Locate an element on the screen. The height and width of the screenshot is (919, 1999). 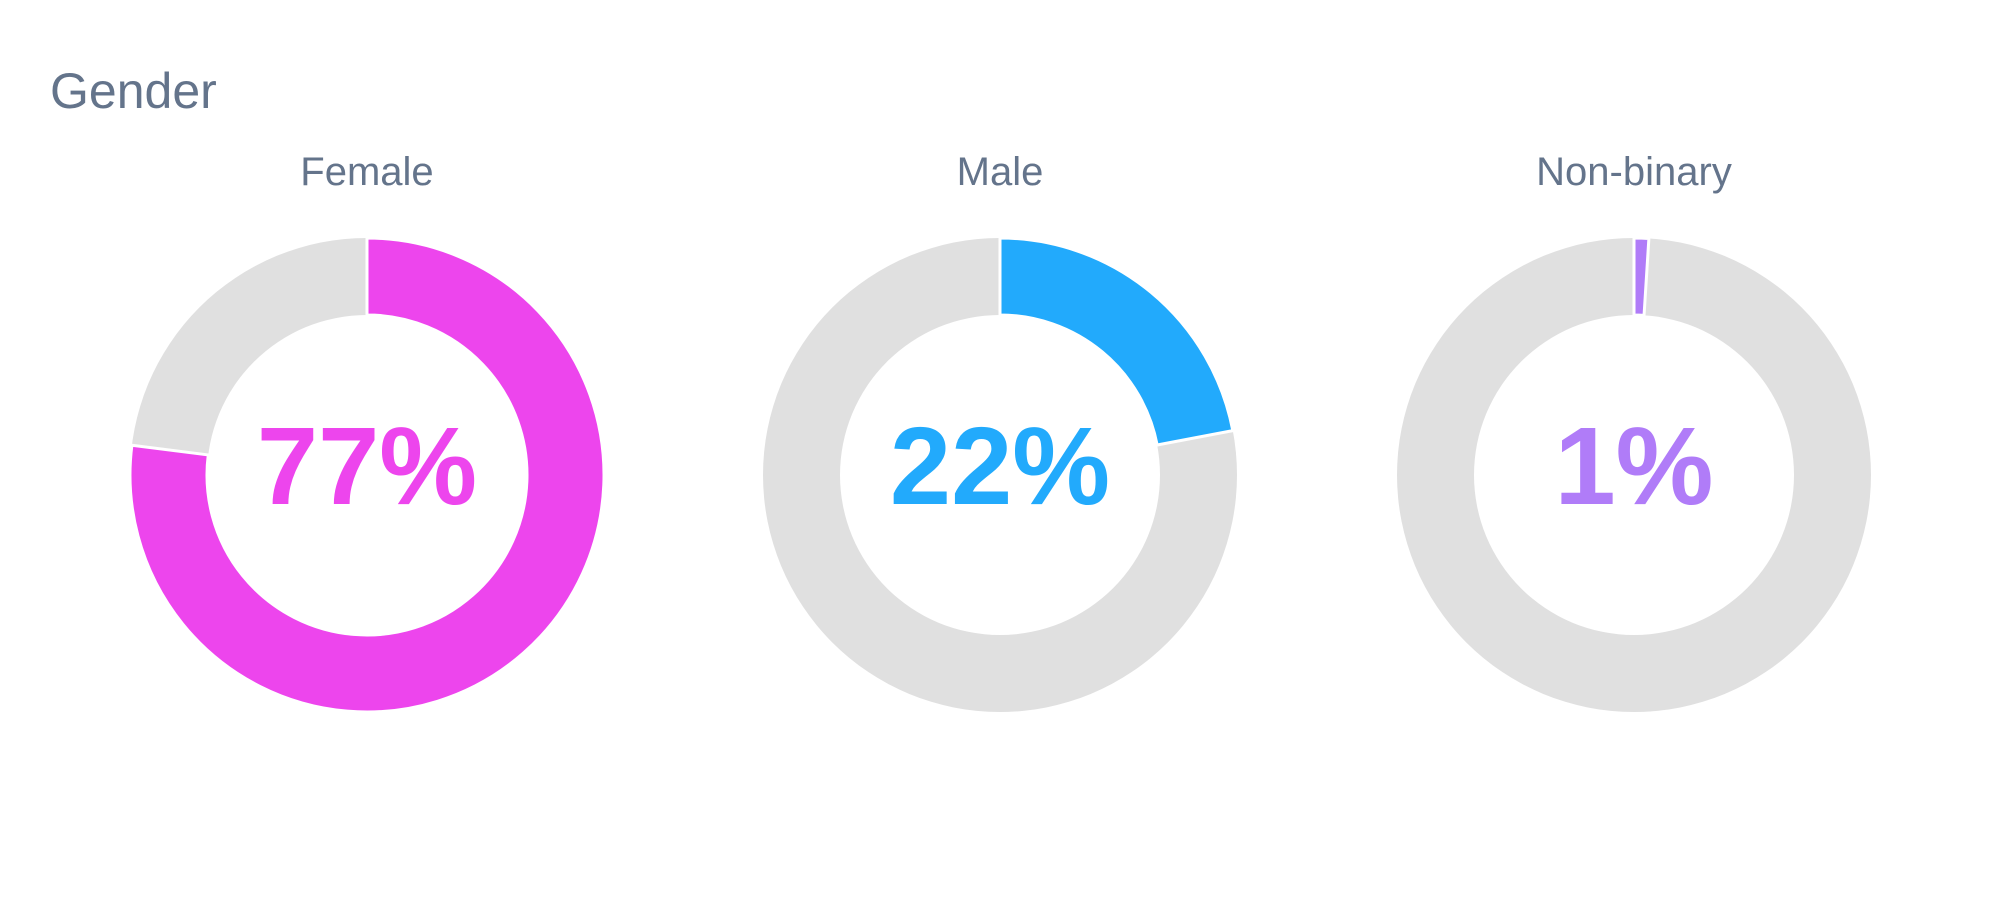
donut-title: Male is located at coordinates (1000, 172).